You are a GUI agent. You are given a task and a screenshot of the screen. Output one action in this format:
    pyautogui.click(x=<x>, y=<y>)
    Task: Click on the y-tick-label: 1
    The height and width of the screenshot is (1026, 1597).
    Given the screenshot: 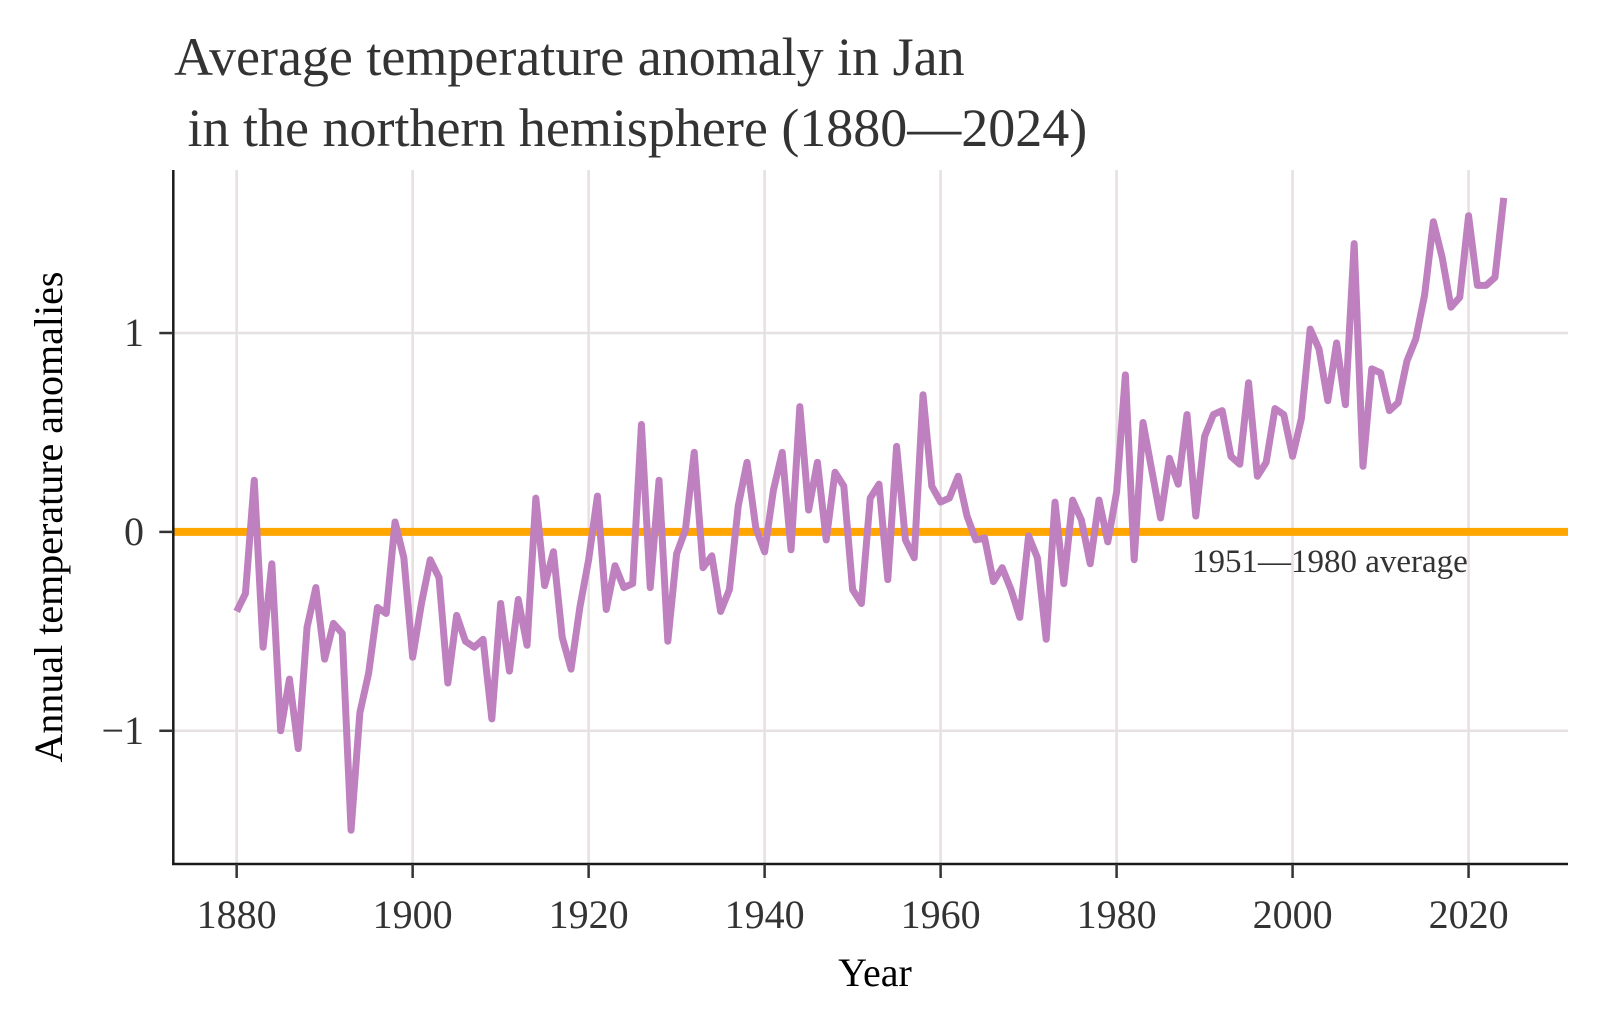 What is the action you would take?
    pyautogui.click(x=134, y=332)
    